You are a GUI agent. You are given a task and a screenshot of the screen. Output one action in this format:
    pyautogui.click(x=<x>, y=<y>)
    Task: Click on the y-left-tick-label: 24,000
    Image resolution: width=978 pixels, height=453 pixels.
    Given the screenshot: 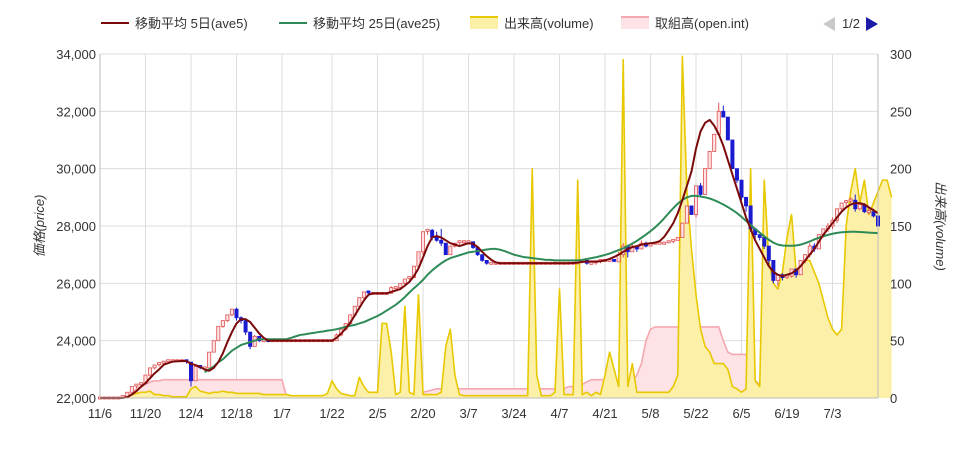 What is the action you would take?
    pyautogui.click(x=76, y=341)
    